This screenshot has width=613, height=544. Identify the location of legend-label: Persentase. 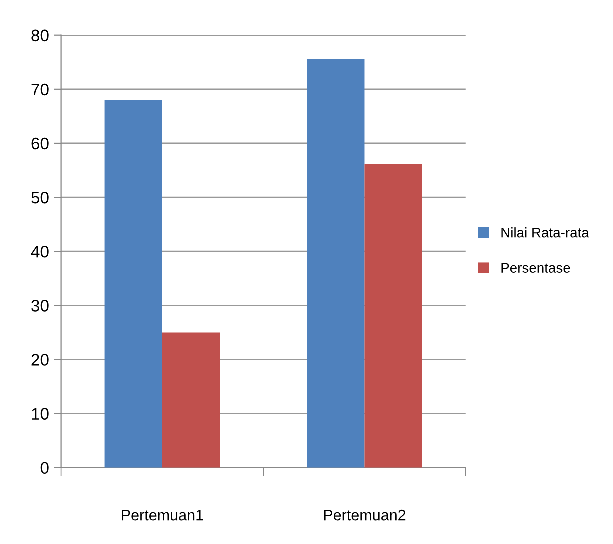
(536, 268).